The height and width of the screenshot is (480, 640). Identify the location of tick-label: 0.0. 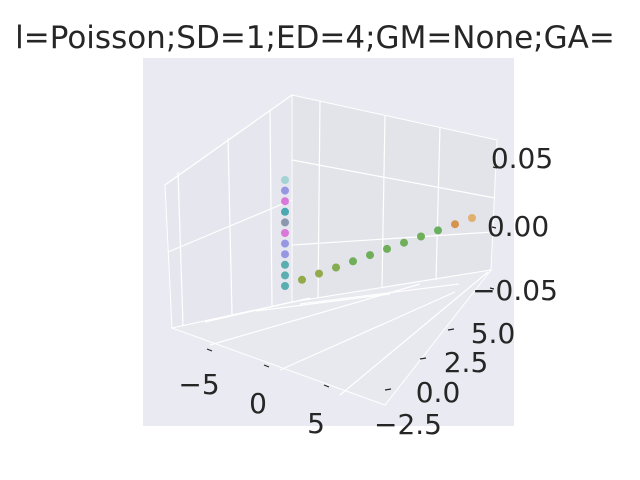
(438, 392).